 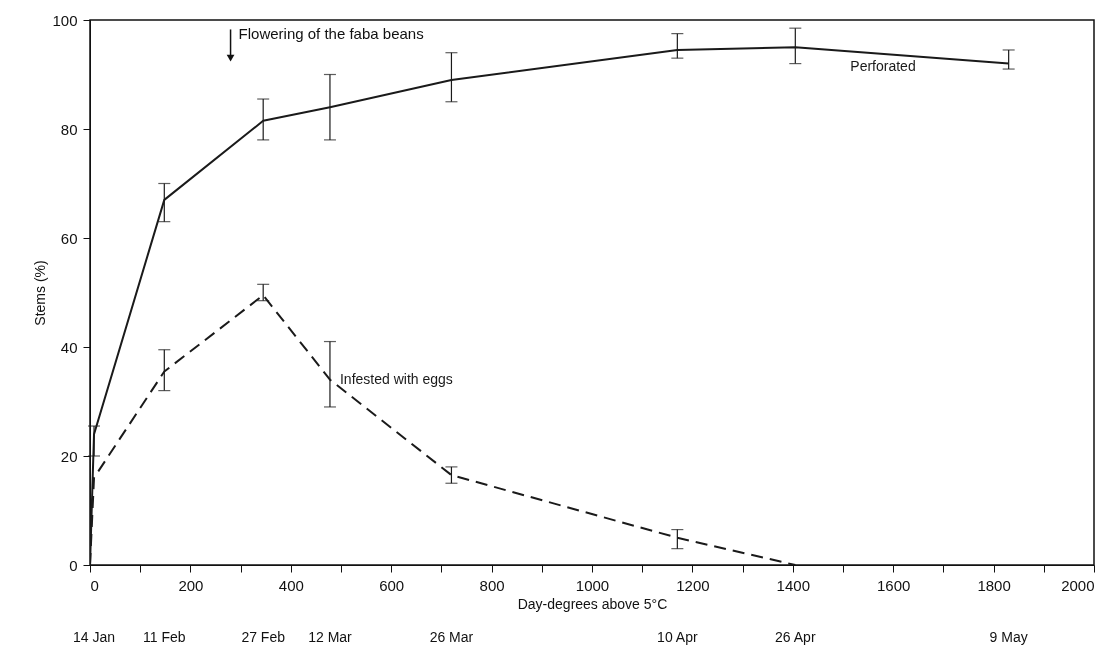 What do you see at coordinates (392, 585) in the screenshot?
I see `x-tick-label: 600` at bounding box center [392, 585].